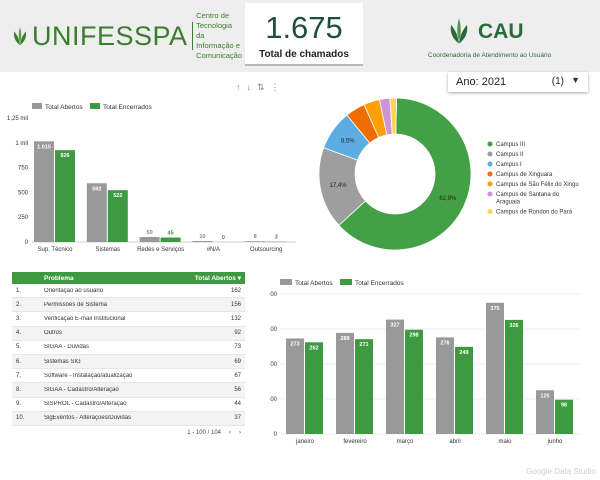 The image size is (600, 480). I want to click on row-total: 162, so click(235, 290).